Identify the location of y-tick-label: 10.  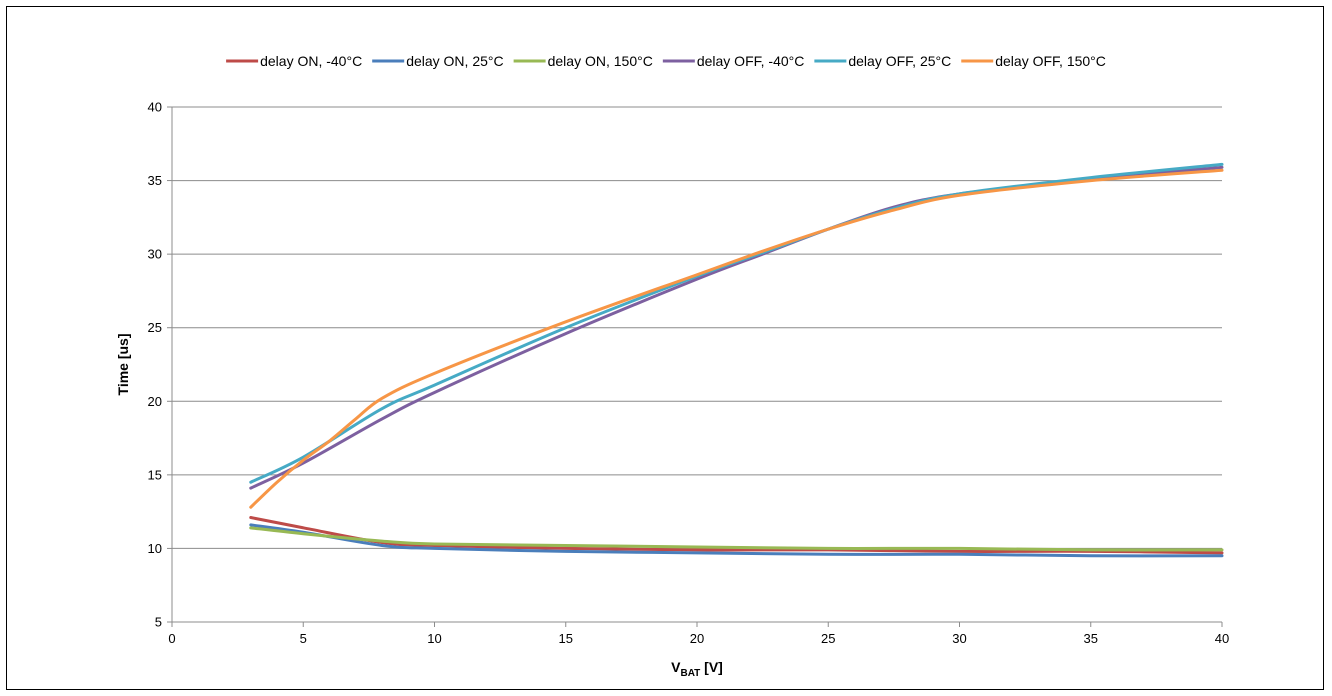
(155, 548).